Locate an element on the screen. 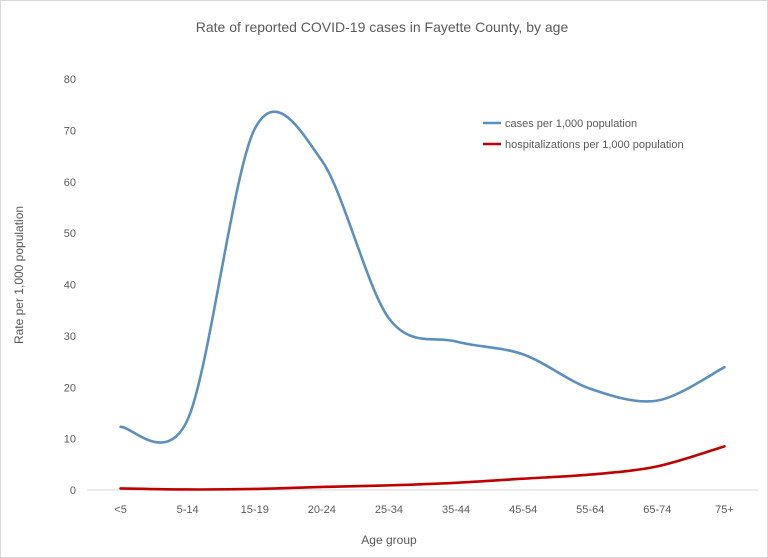 The height and width of the screenshot is (558, 768). x-tick-label: 35-44 is located at coordinates (456, 510).